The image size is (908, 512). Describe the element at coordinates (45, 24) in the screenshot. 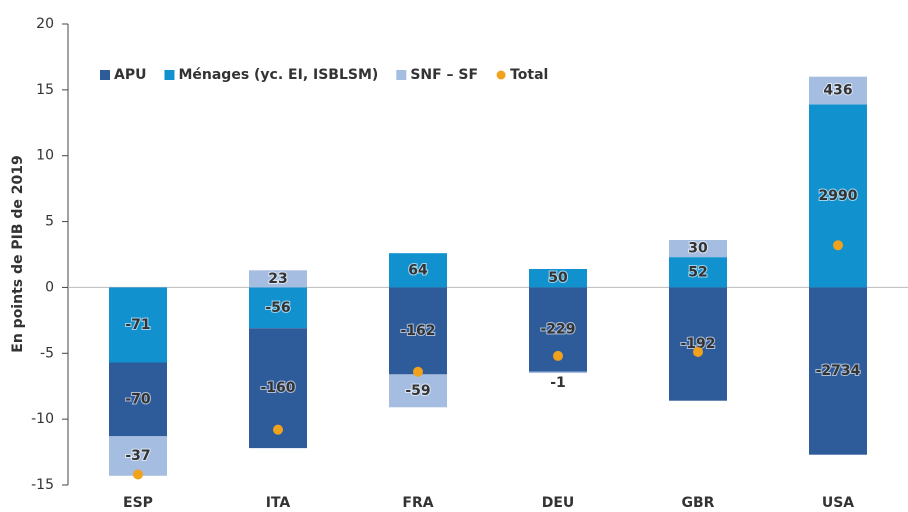

I see `y-tick-label: 20` at that location.